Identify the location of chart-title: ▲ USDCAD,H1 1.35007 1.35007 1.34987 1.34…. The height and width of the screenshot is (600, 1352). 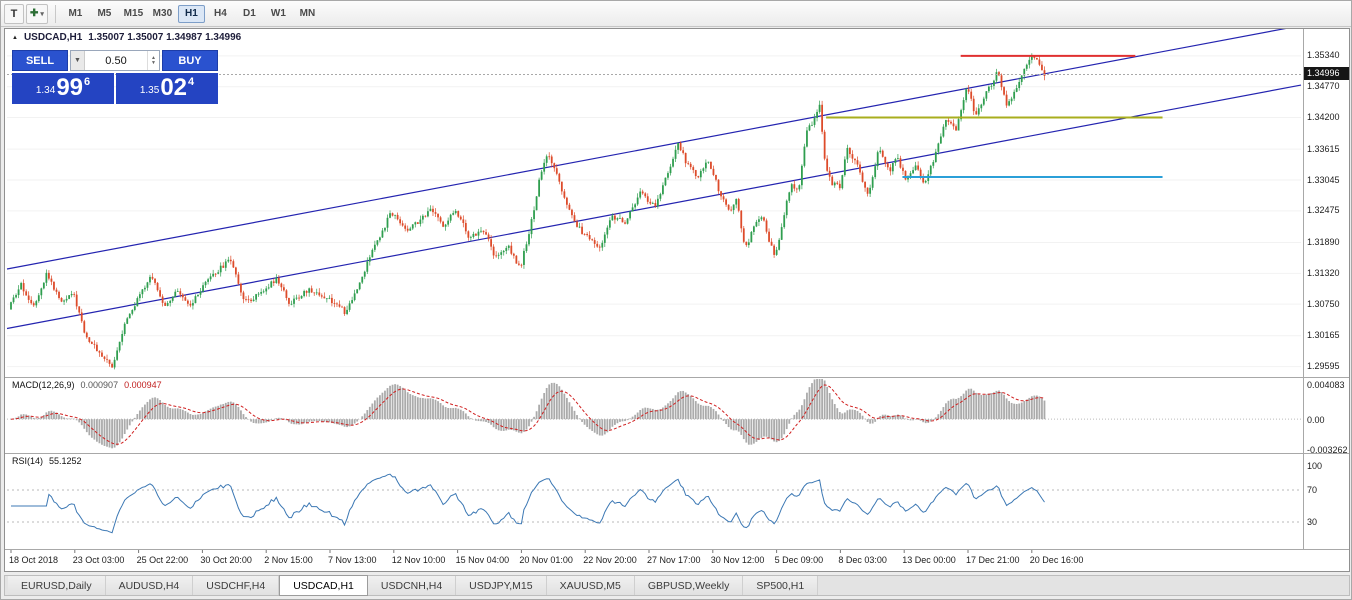
(126, 37).